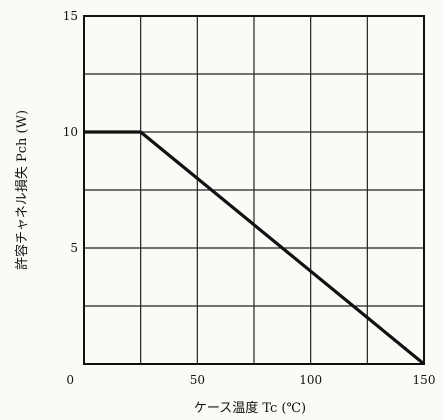 The width and height of the screenshot is (444, 420). What do you see at coordinates (22, 190) in the screenshot?
I see `y-axis-label: 許容チャネル損失 Pch (W)` at bounding box center [22, 190].